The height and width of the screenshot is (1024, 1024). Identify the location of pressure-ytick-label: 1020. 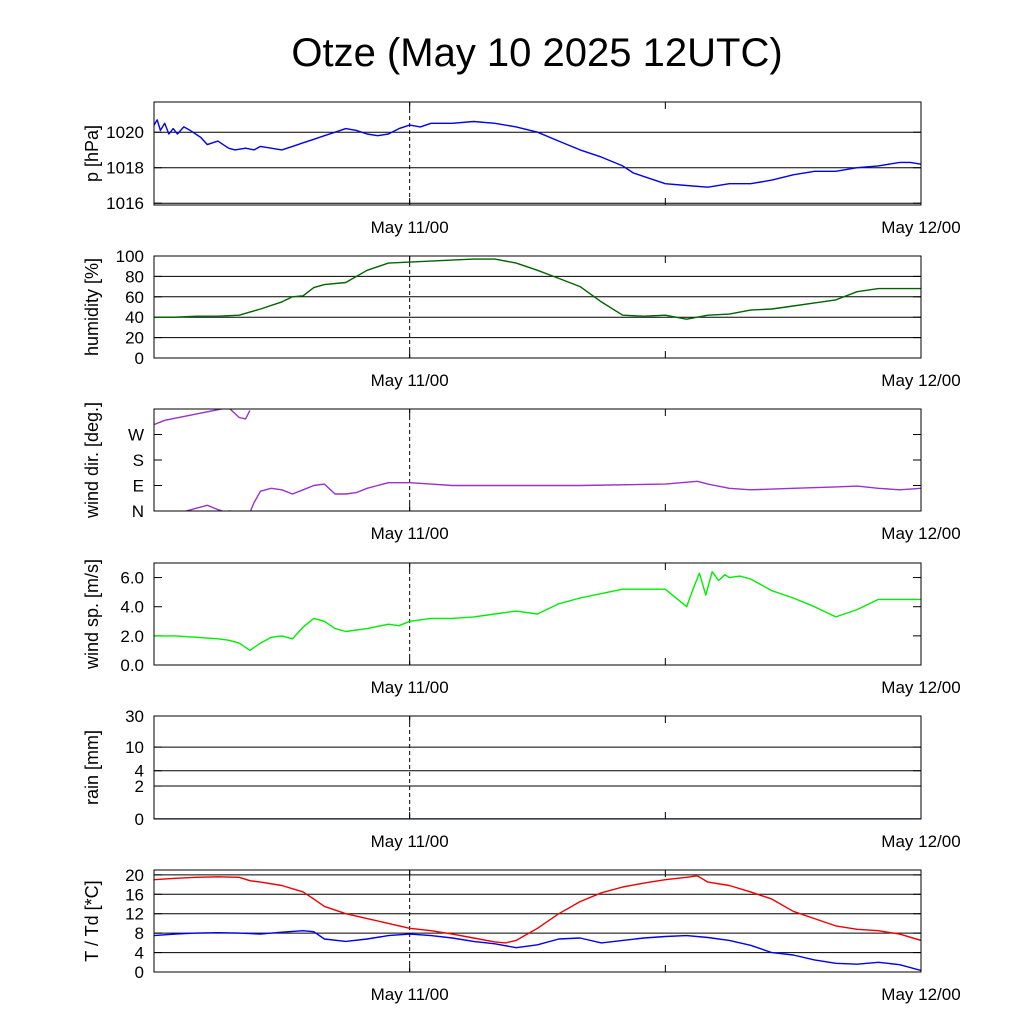
(125, 132).